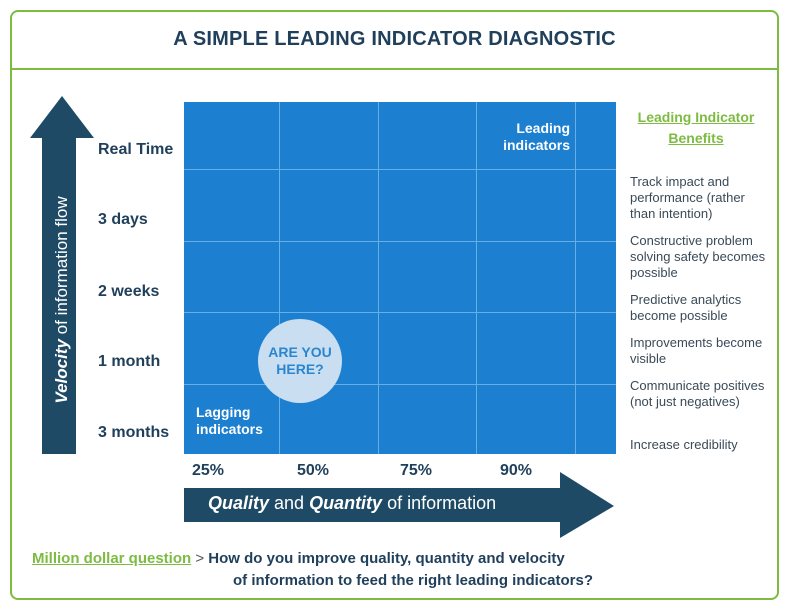 This screenshot has height=612, width=792. Describe the element at coordinates (536, 136) in the screenshot. I see `leading-indicators-label: Leading indicators` at that location.